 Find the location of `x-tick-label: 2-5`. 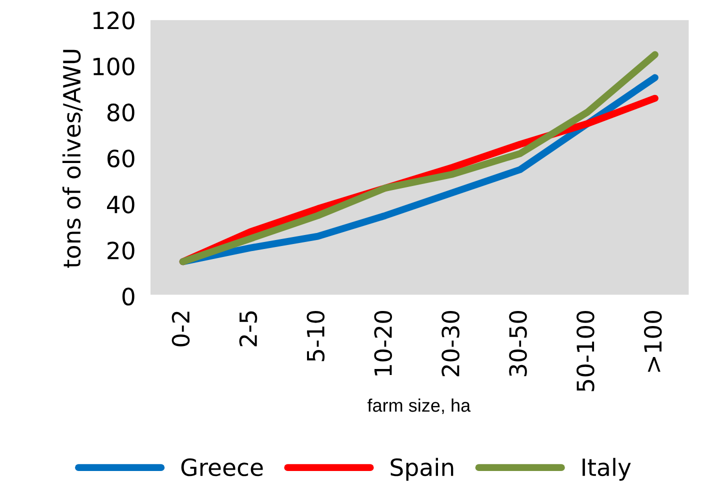

x-tick-label: 2-5 is located at coordinates (248, 328).